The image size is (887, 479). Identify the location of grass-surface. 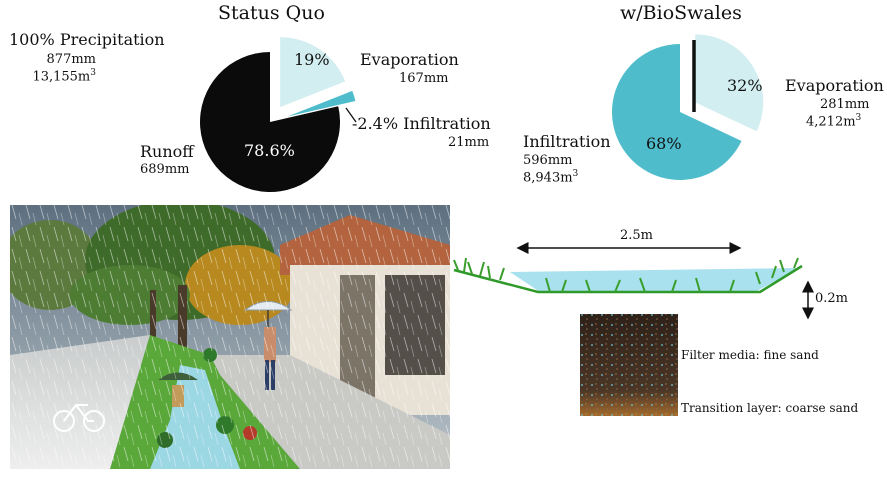
(628, 279).